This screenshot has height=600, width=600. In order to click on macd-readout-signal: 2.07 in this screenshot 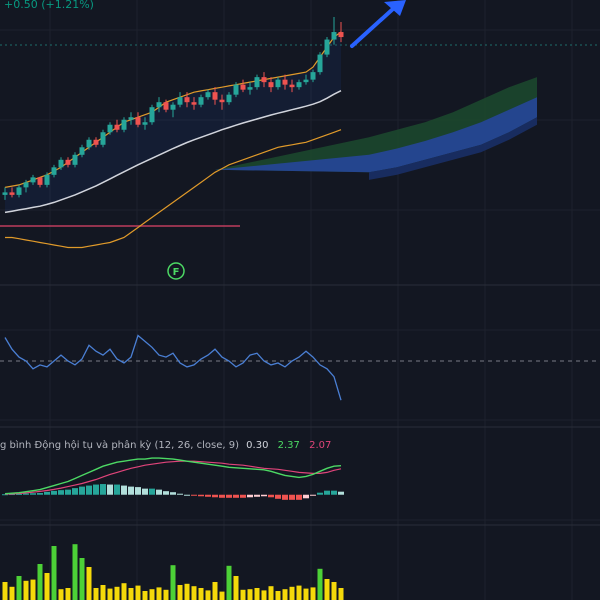, I will do `click(320, 445)`.